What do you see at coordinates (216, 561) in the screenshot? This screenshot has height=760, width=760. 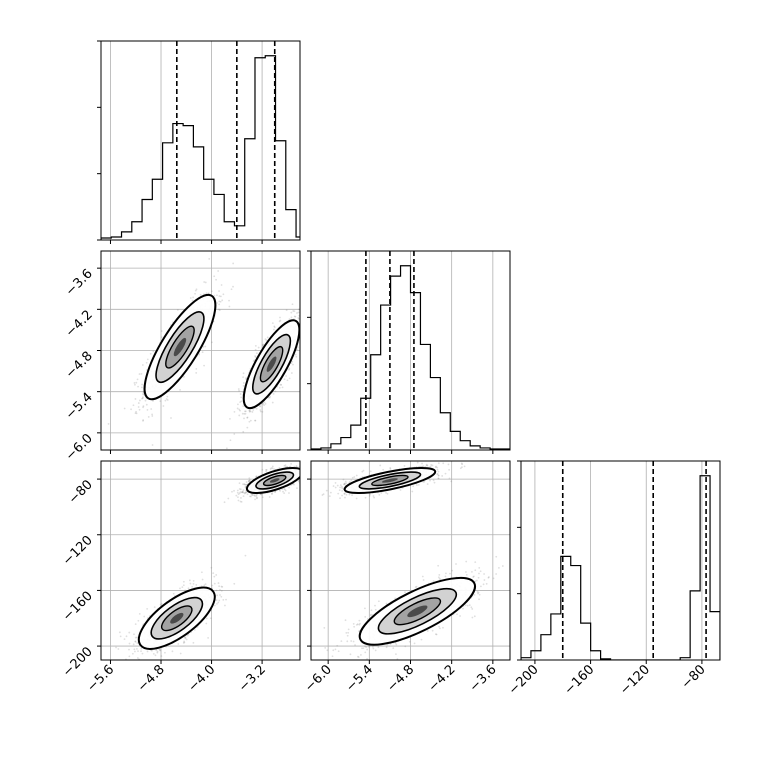 I see `joint-p0-p2` at bounding box center [216, 561].